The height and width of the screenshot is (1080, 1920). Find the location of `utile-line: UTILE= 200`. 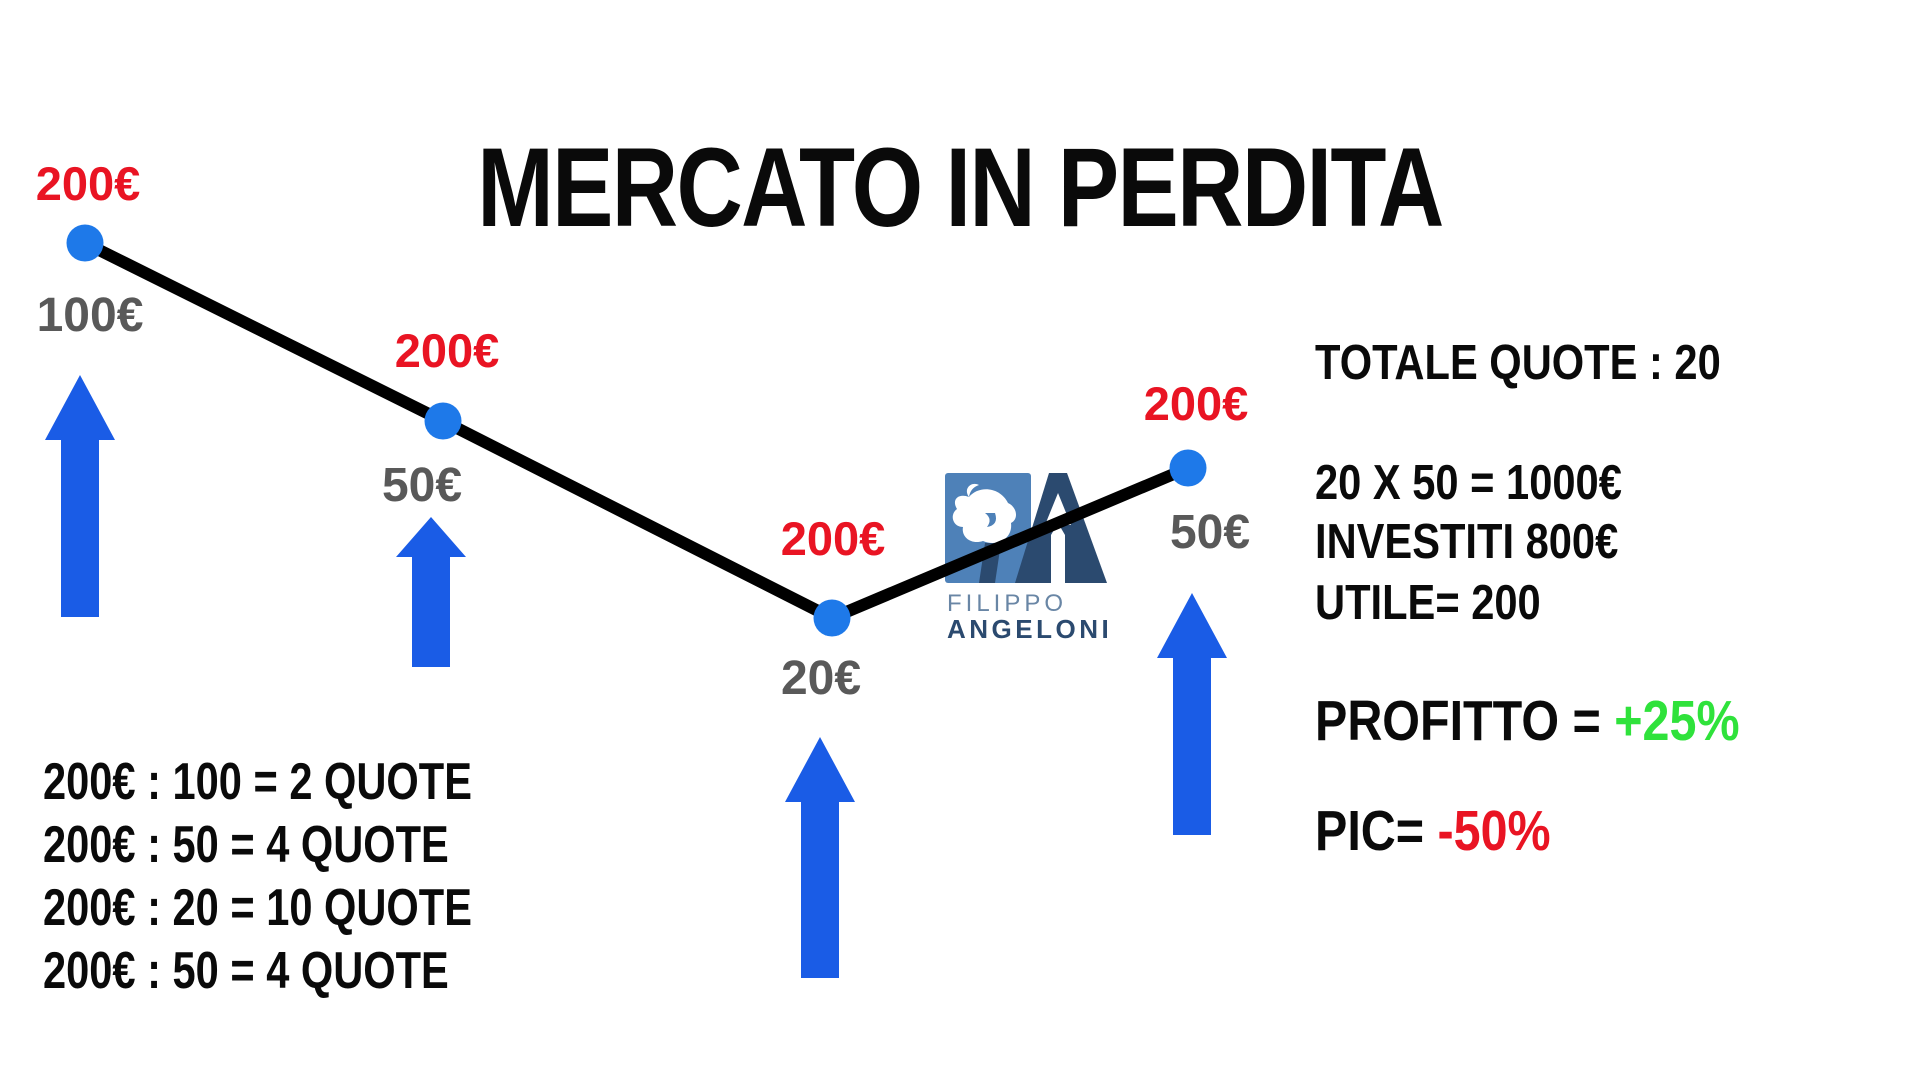

utile-line: UTILE= 200 is located at coordinates (1428, 603).